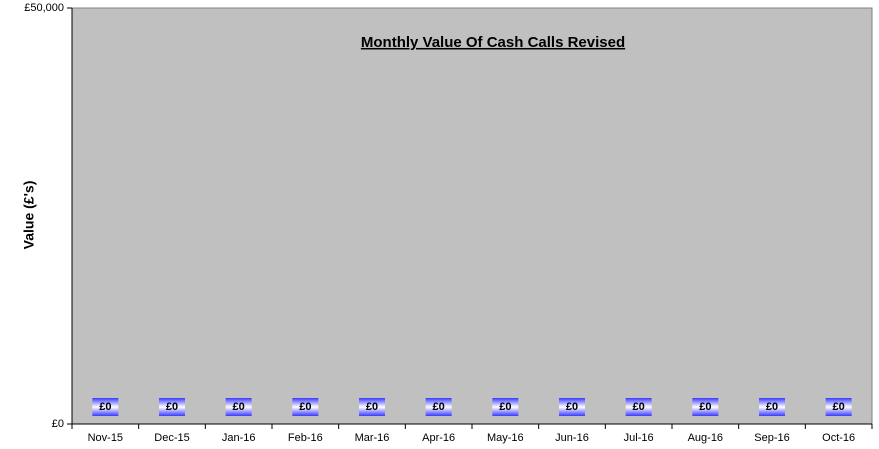  I want to click on x-tick-label: Oct-16, so click(838, 438).